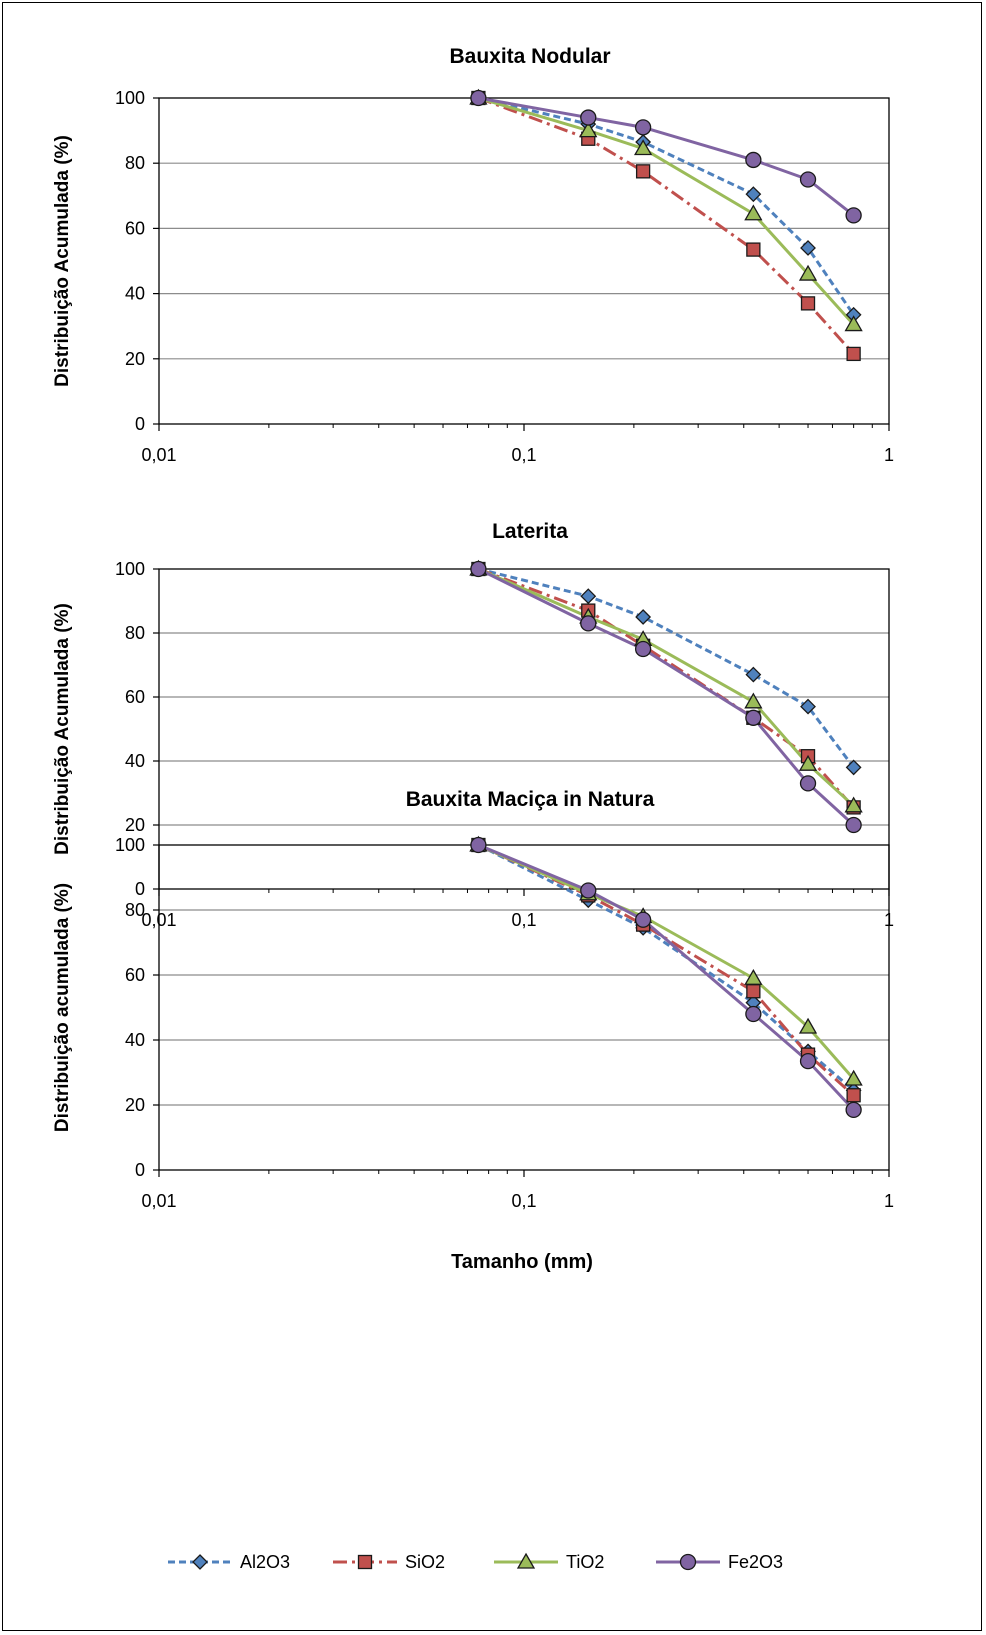 The height and width of the screenshot is (1635, 986). What do you see at coordinates (265, 1562) in the screenshot?
I see `legend-label-al2o3: Al2O3` at bounding box center [265, 1562].